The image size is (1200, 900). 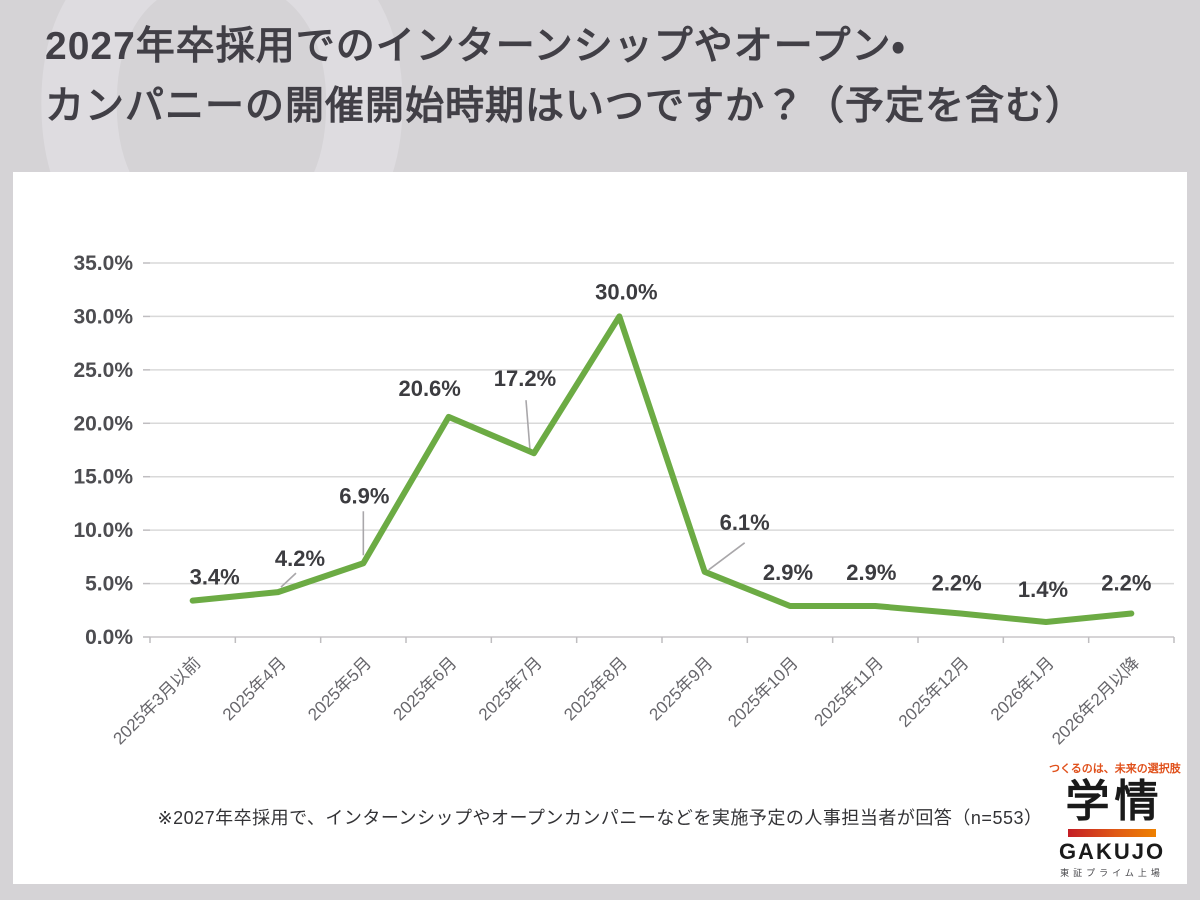 What do you see at coordinates (103, 316) in the screenshot?
I see `y-tick-label: 30.0%` at bounding box center [103, 316].